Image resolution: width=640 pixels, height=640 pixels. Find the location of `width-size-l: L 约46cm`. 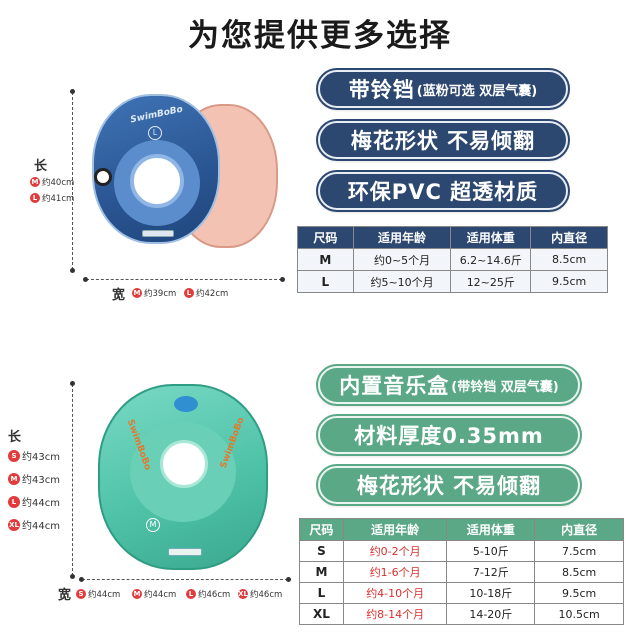

width-size-l: L 约46cm is located at coordinates (208, 594).